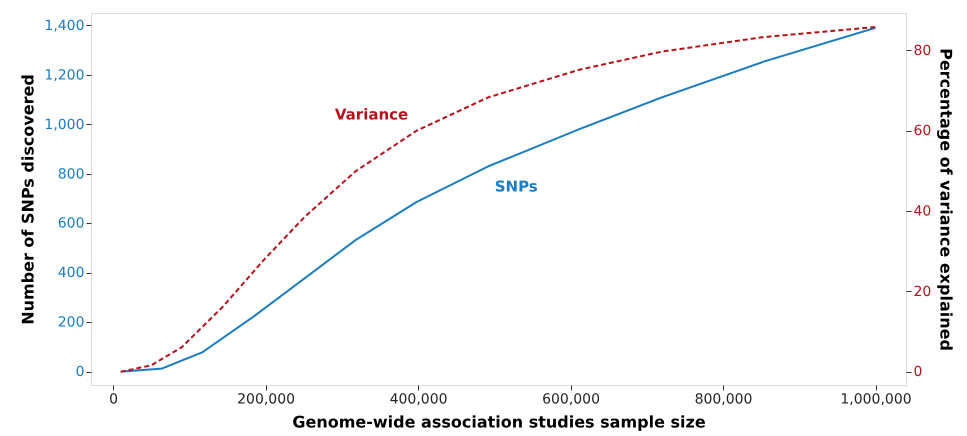  I want to click on y2-tick-label: 0, so click(918, 372).